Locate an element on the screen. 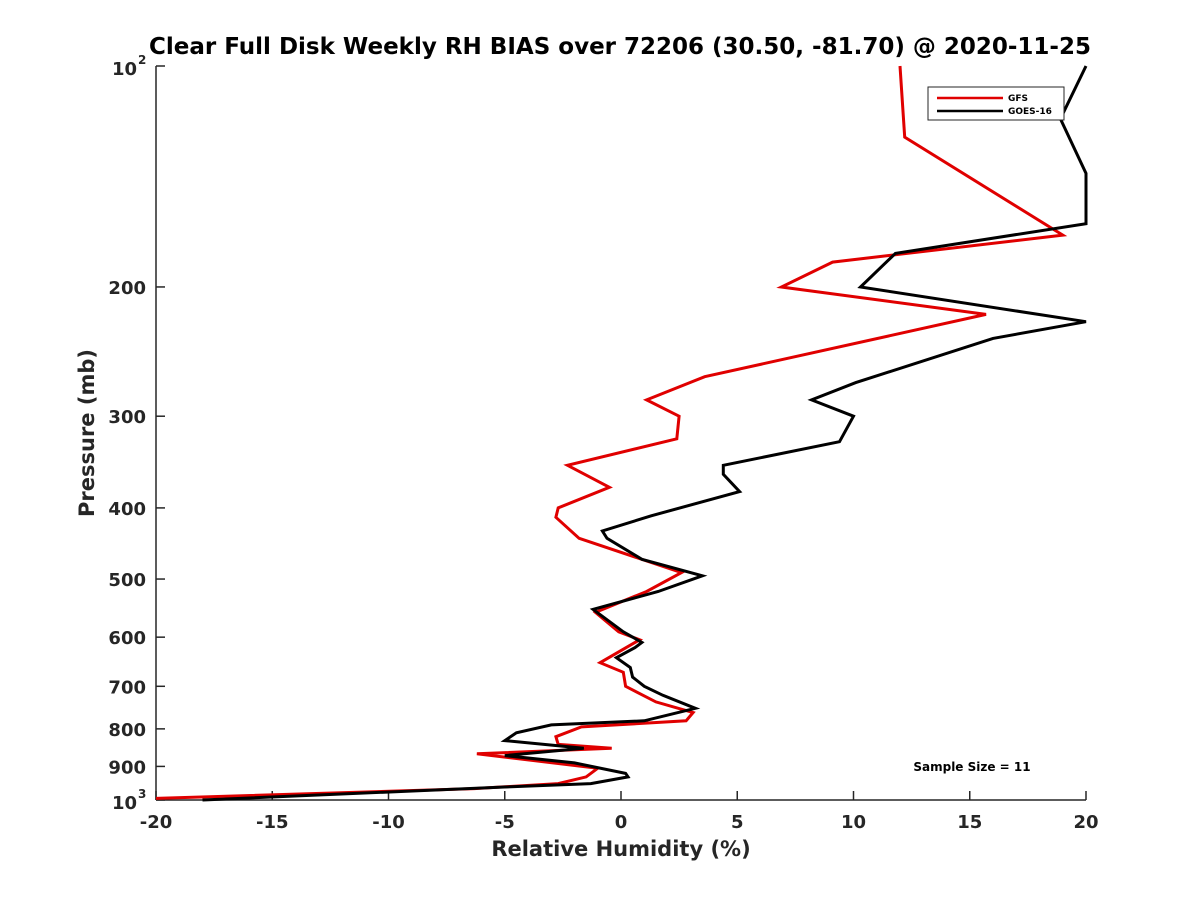 The height and width of the screenshot is (900, 1200). x-tick-label: 15 is located at coordinates (969, 822).